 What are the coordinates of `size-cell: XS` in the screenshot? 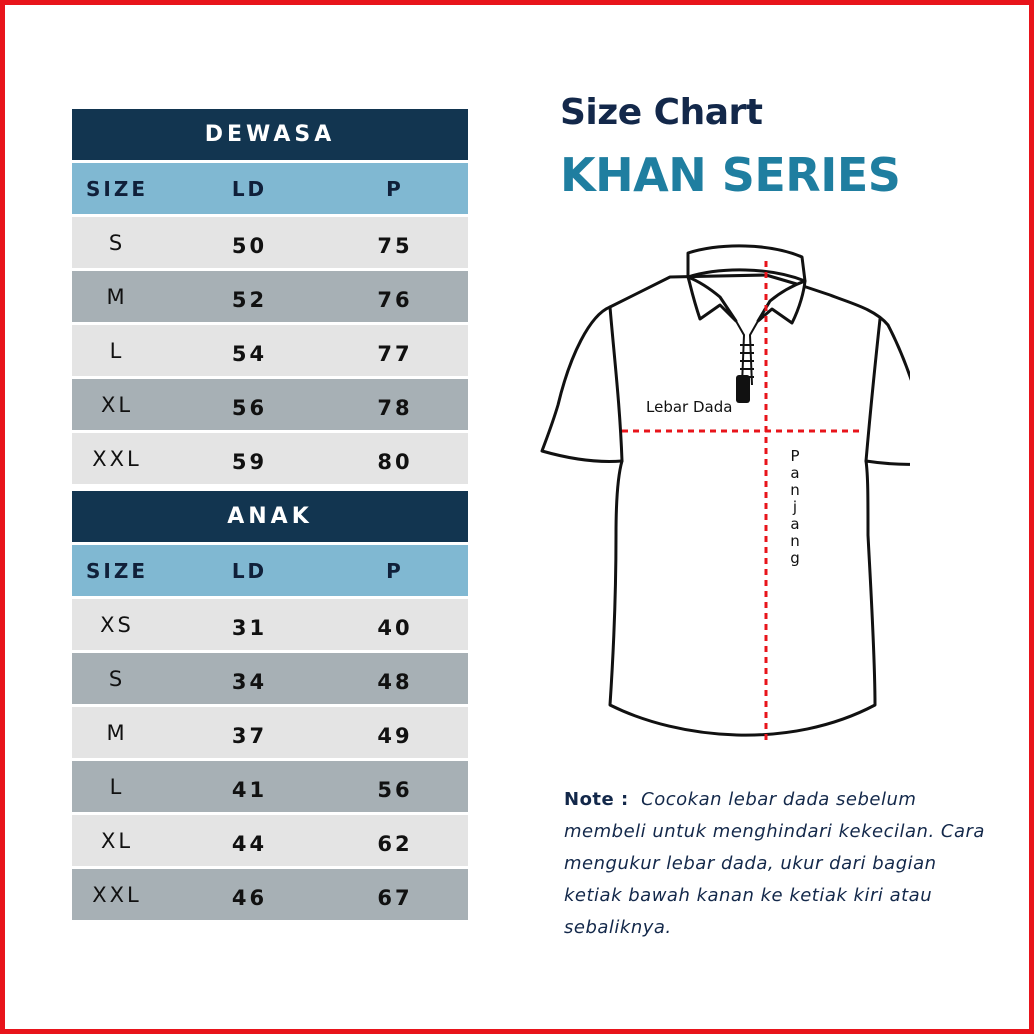 It's located at (117, 624).